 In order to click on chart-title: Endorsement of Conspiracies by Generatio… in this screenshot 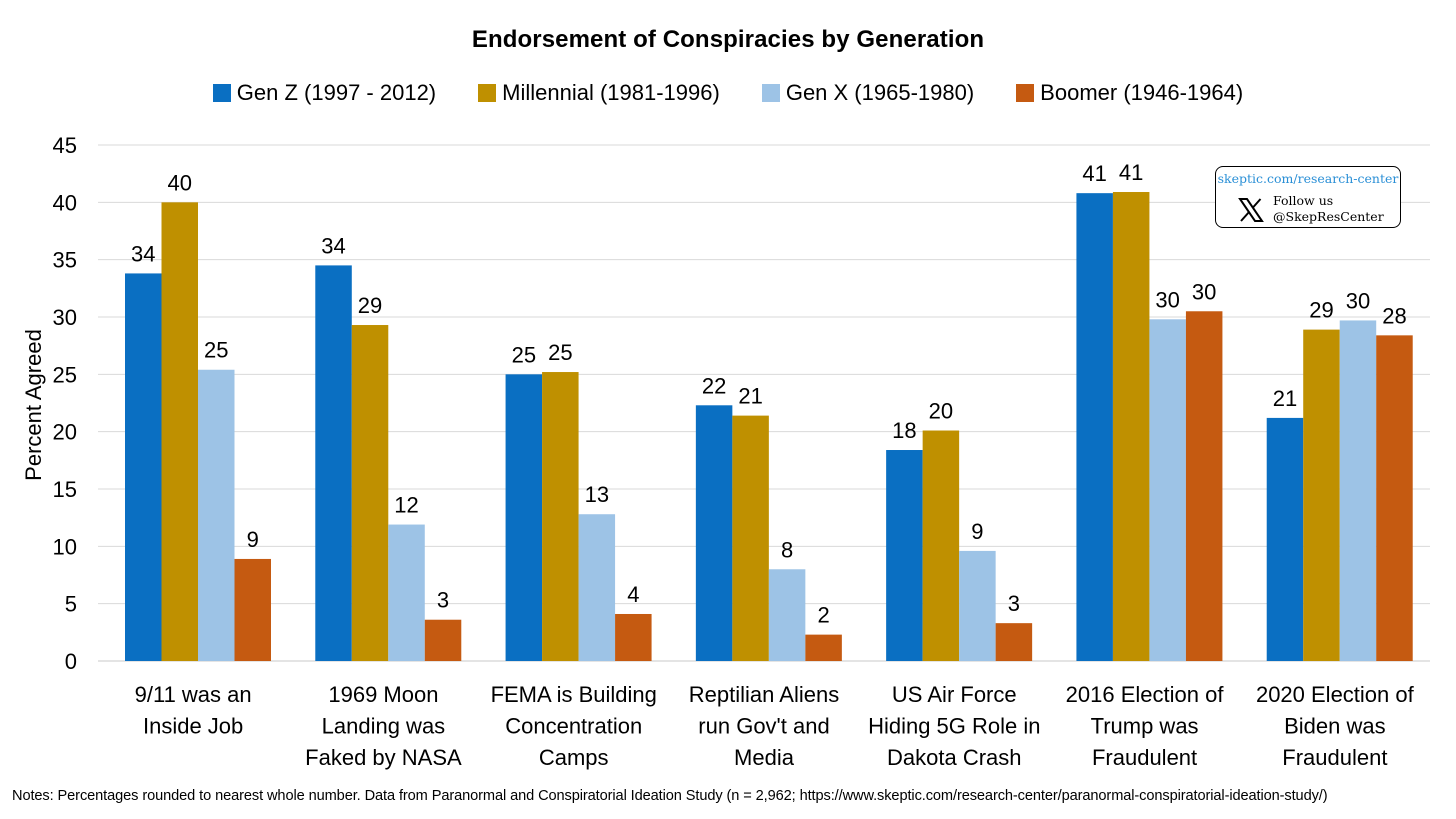, I will do `click(728, 39)`.